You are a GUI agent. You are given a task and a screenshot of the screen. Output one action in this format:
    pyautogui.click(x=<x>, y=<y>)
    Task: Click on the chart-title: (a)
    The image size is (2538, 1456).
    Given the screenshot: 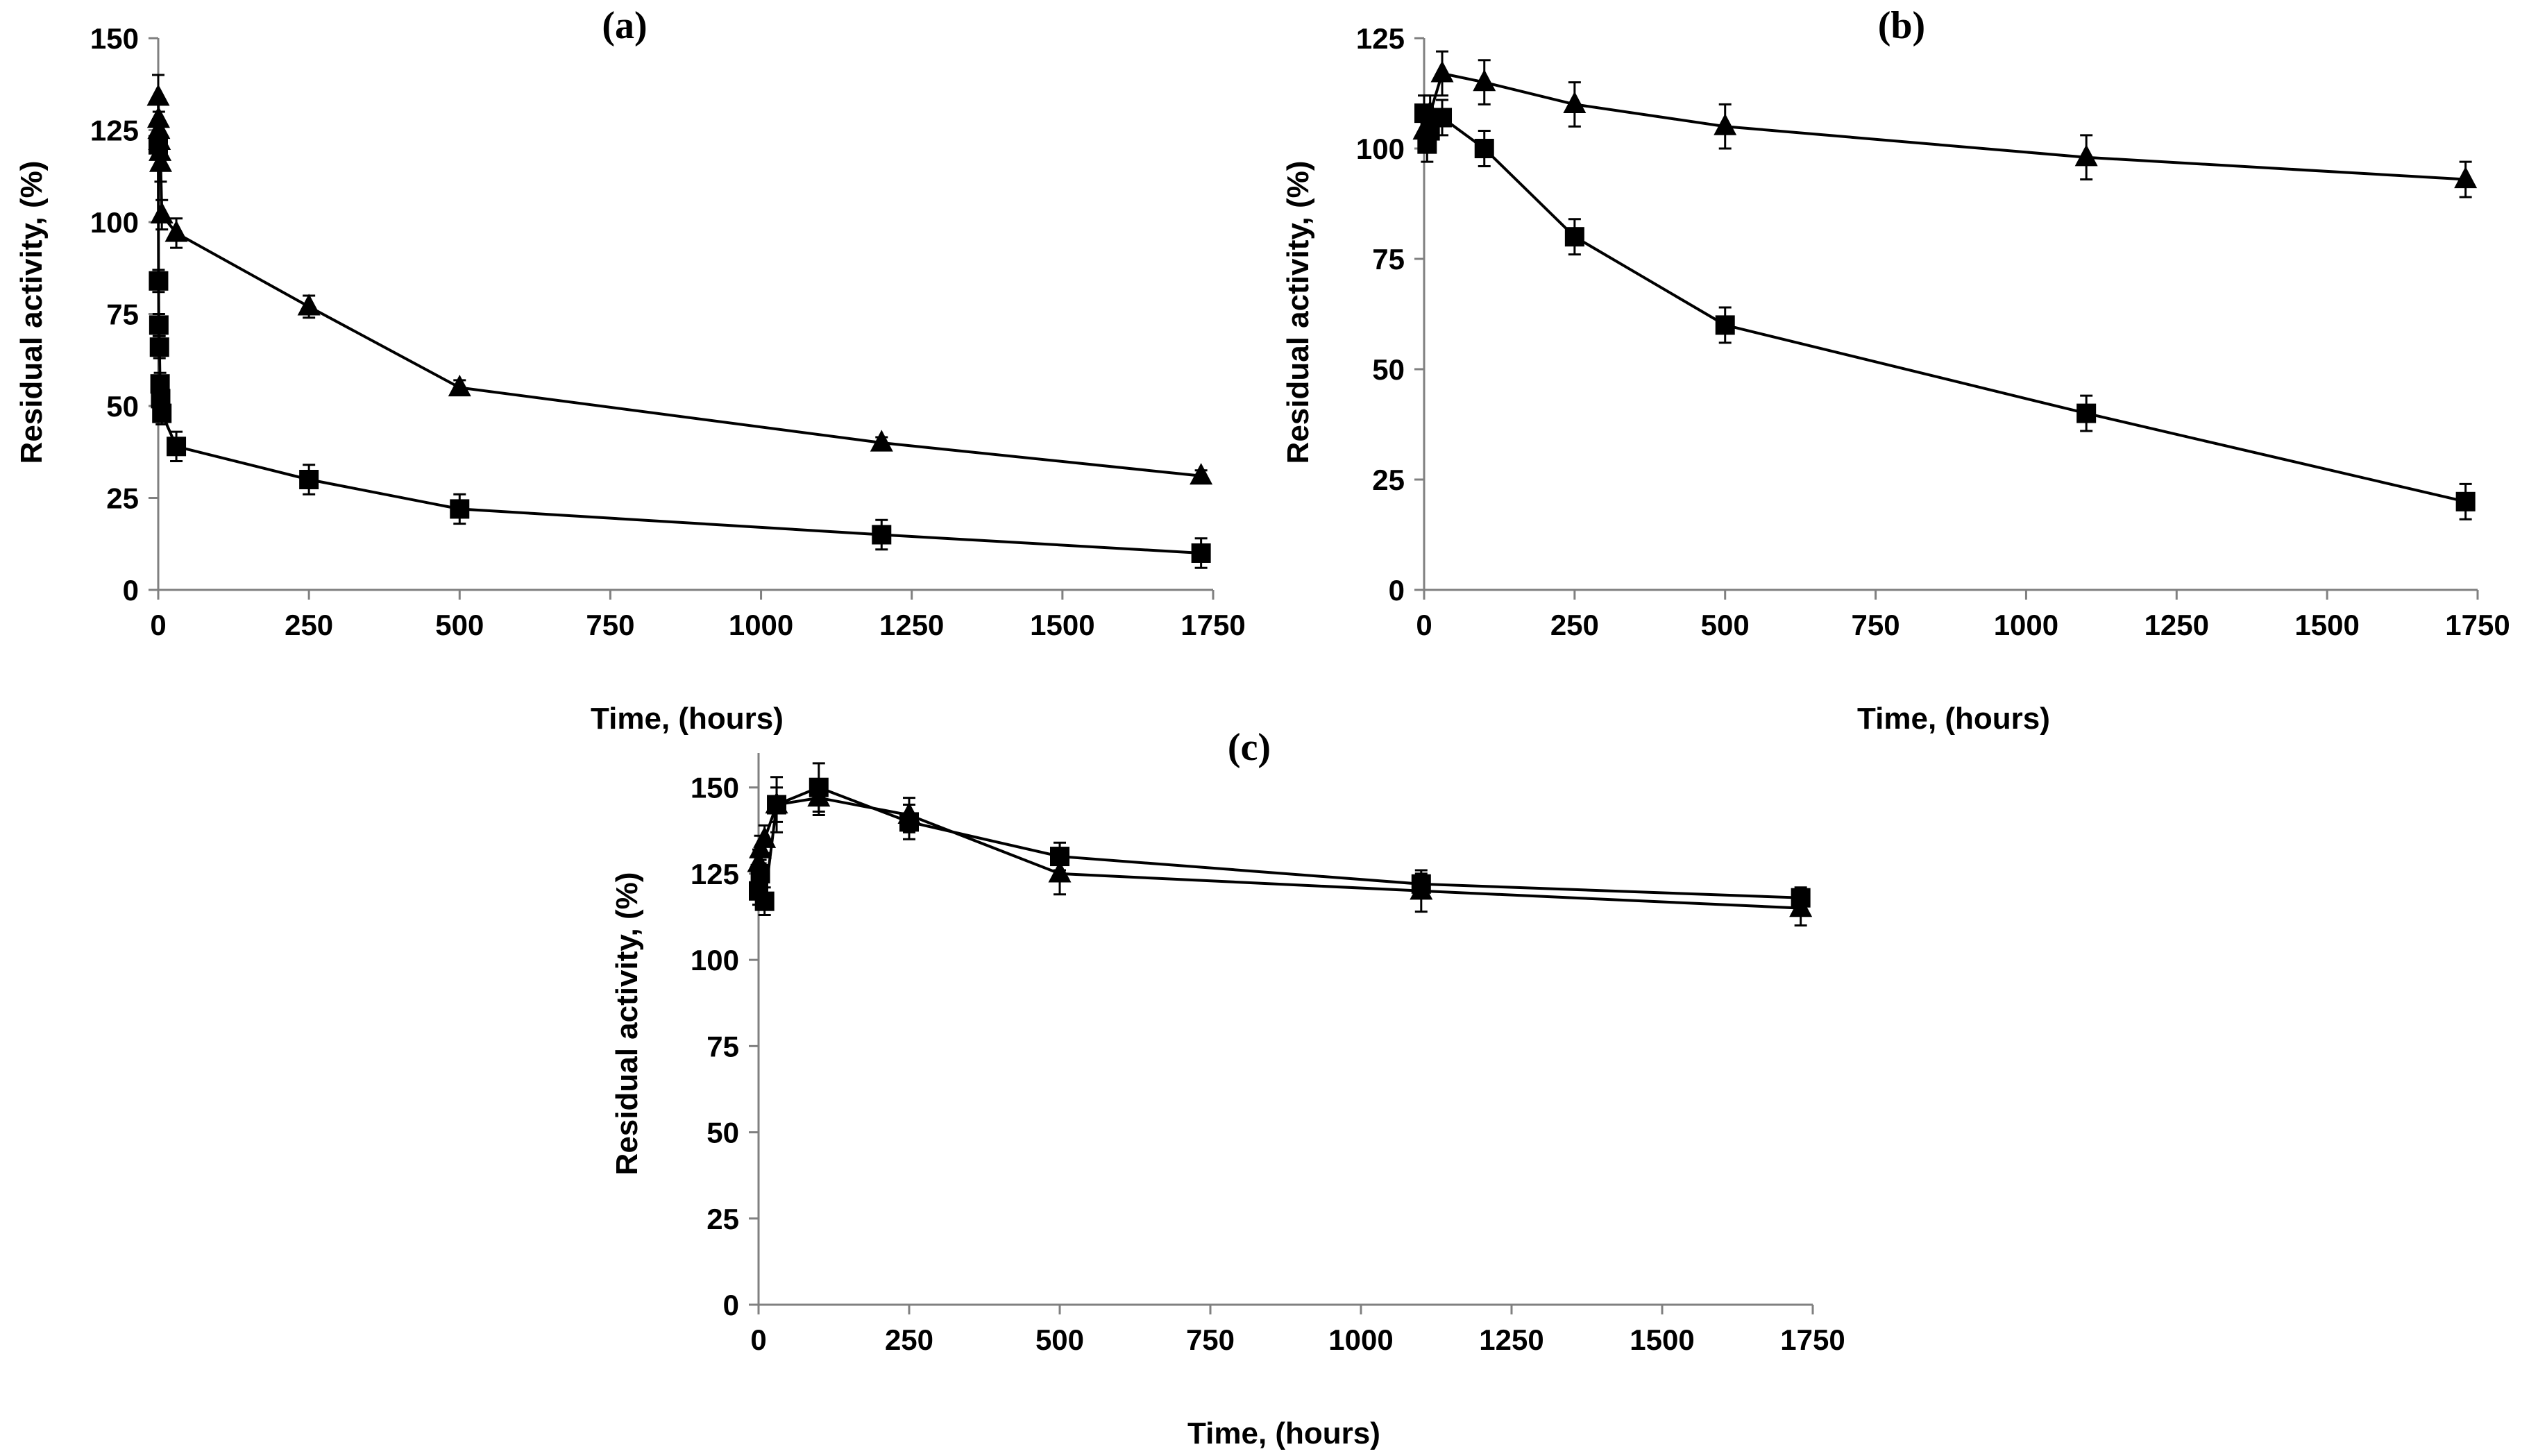 What is the action you would take?
    pyautogui.click(x=624, y=25)
    